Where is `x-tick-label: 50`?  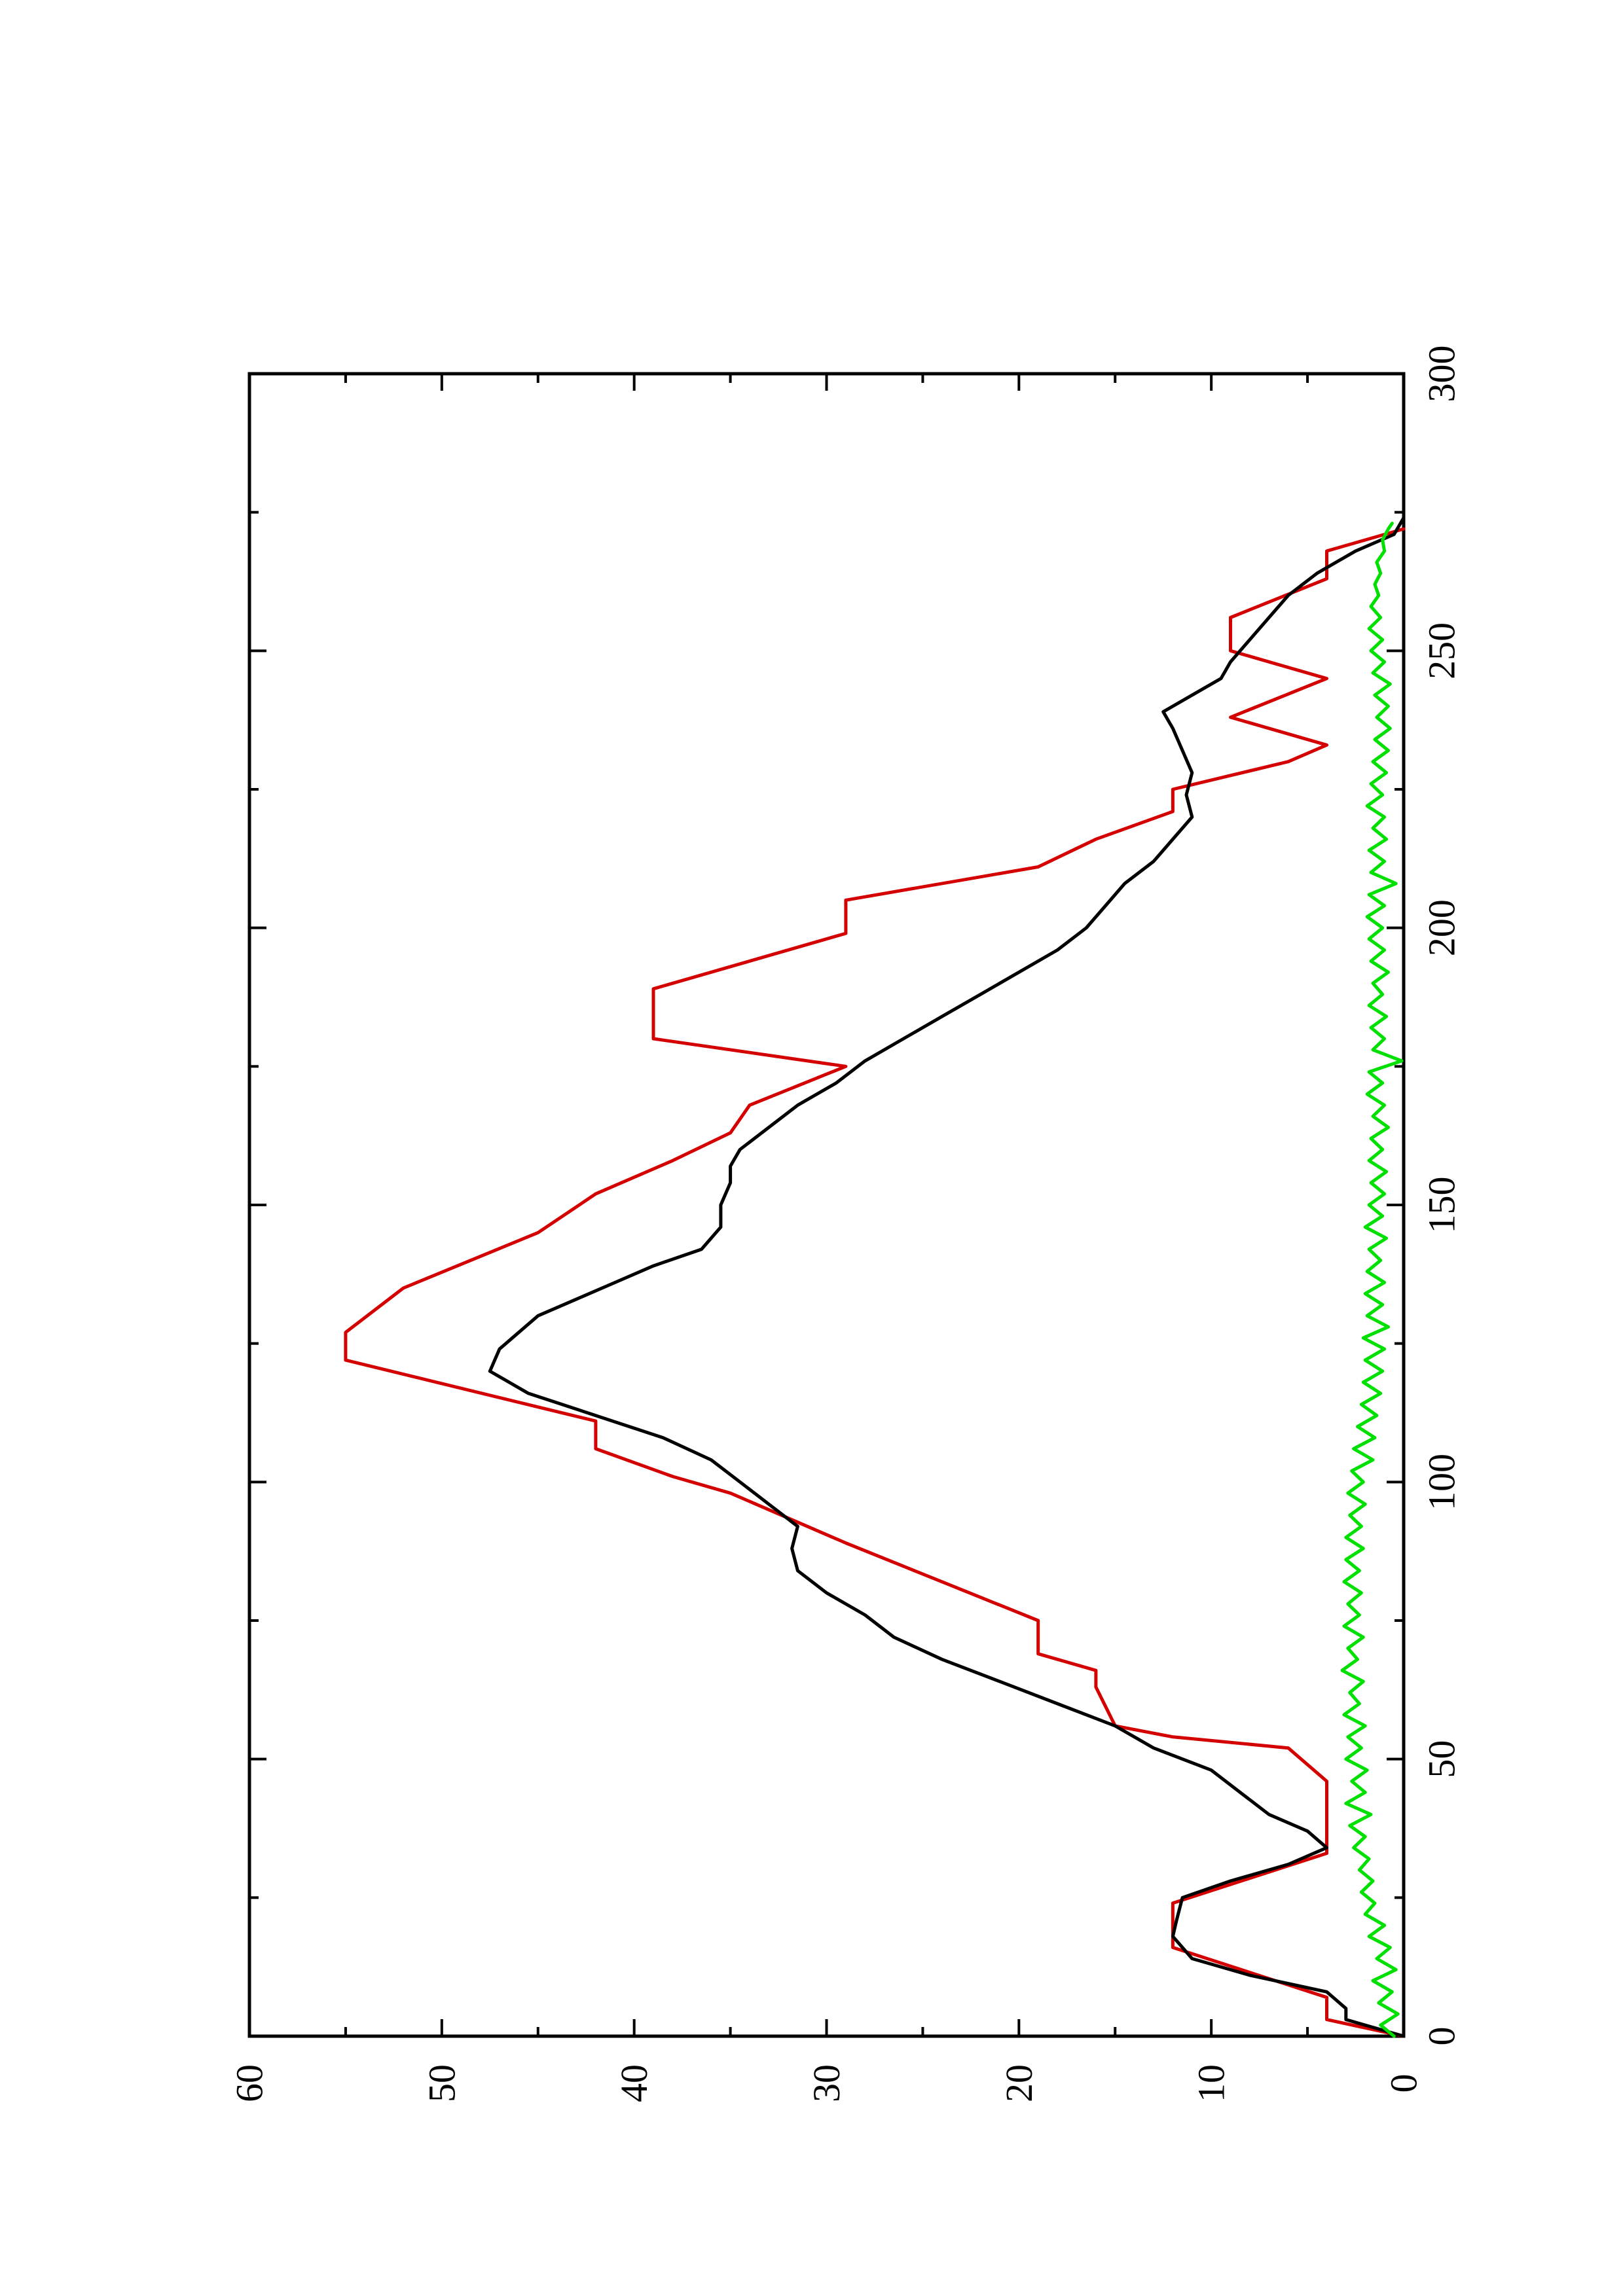
x-tick-label: 50 is located at coordinates (1442, 1759).